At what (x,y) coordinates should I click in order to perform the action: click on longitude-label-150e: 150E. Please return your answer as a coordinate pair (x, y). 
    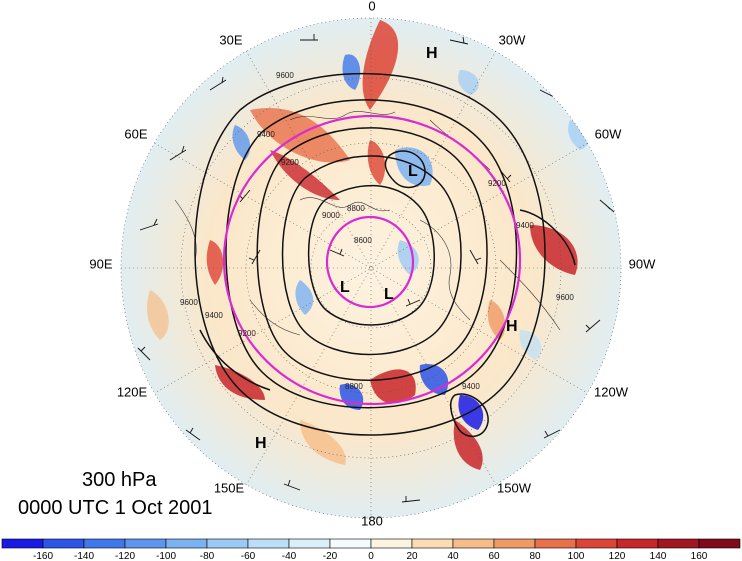
    Looking at the image, I should click on (229, 488).